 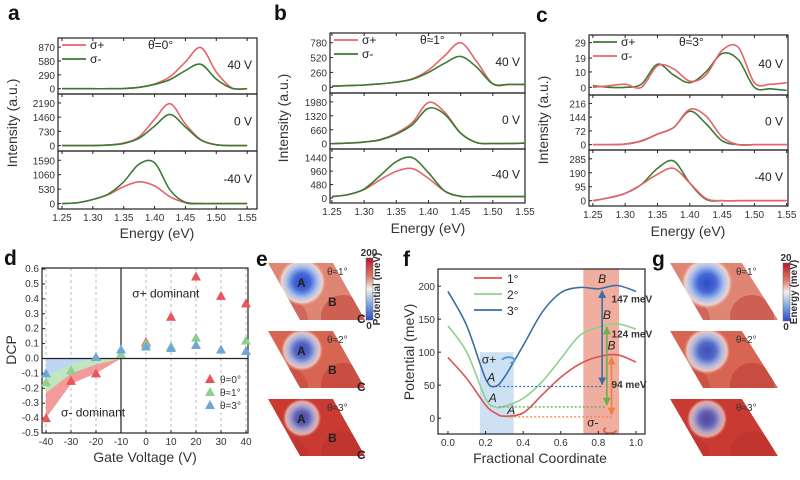 What do you see at coordinates (124, 218) in the screenshot?
I see `x-tick-label: 1.35` at bounding box center [124, 218].